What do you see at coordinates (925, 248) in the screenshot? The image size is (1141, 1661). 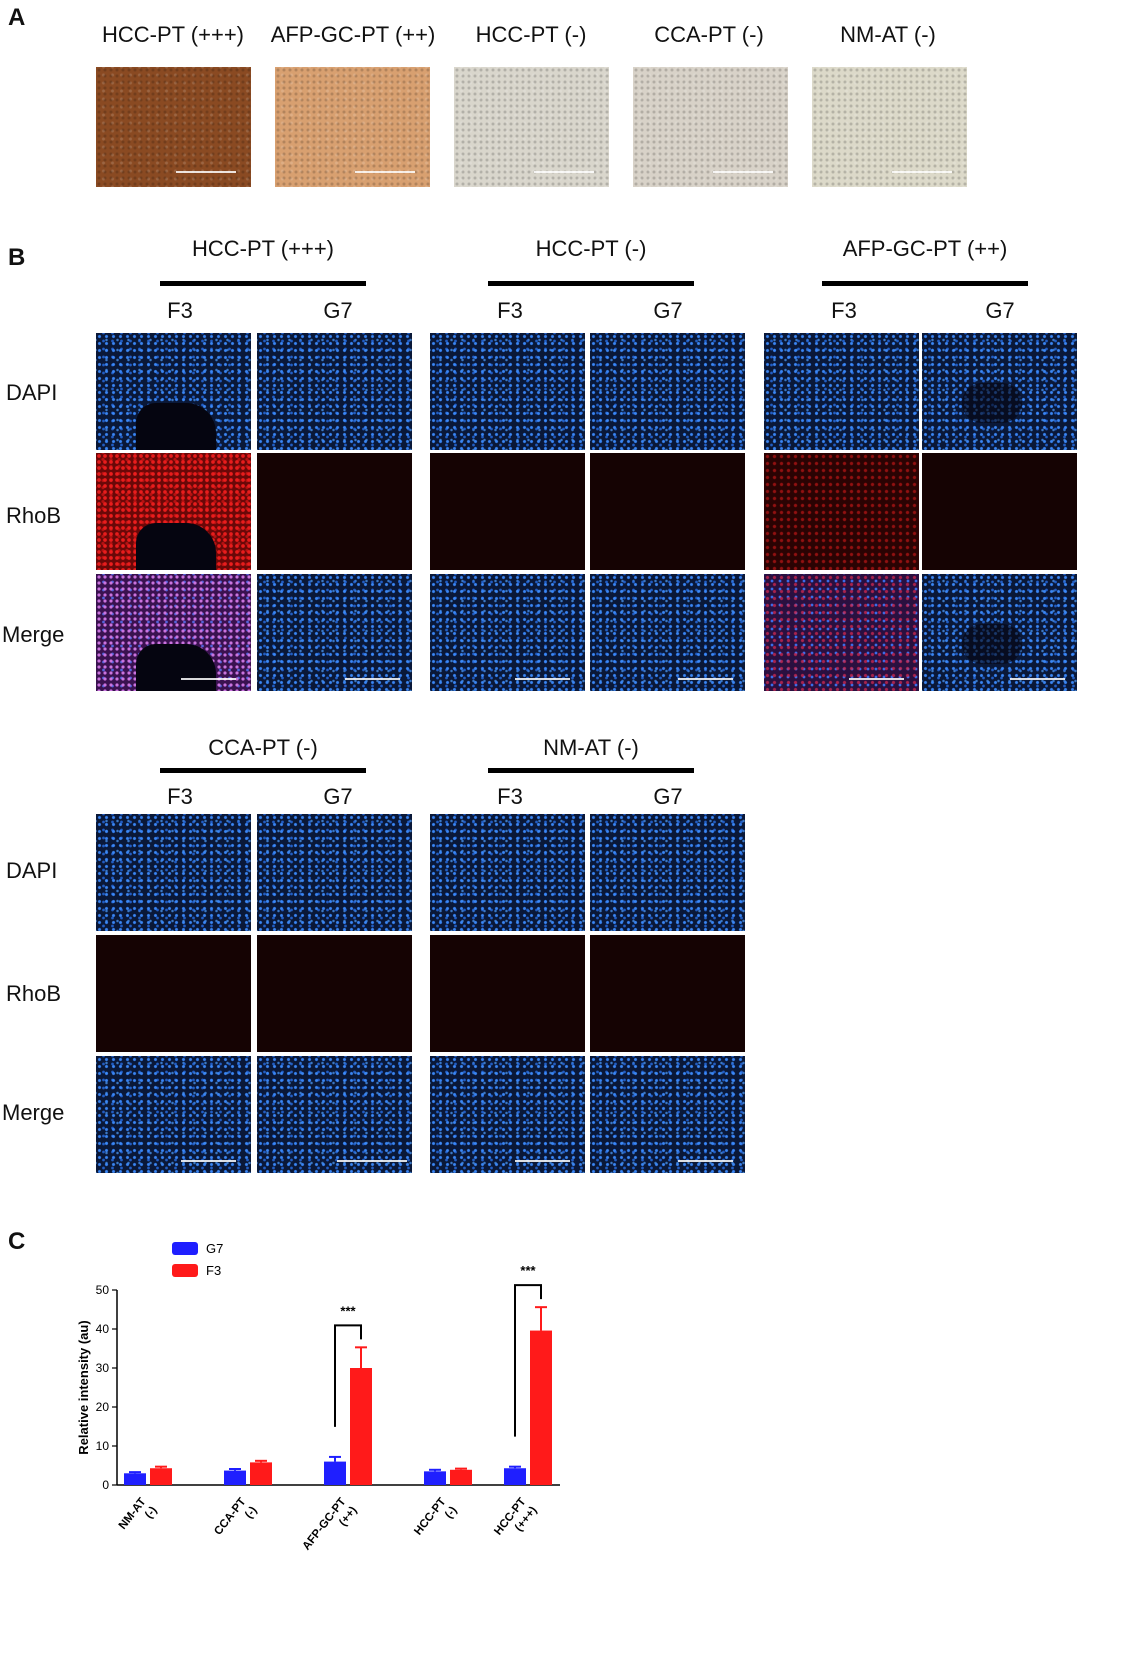 I see `group-title: AFP-GC-PT (++)` at bounding box center [925, 248].